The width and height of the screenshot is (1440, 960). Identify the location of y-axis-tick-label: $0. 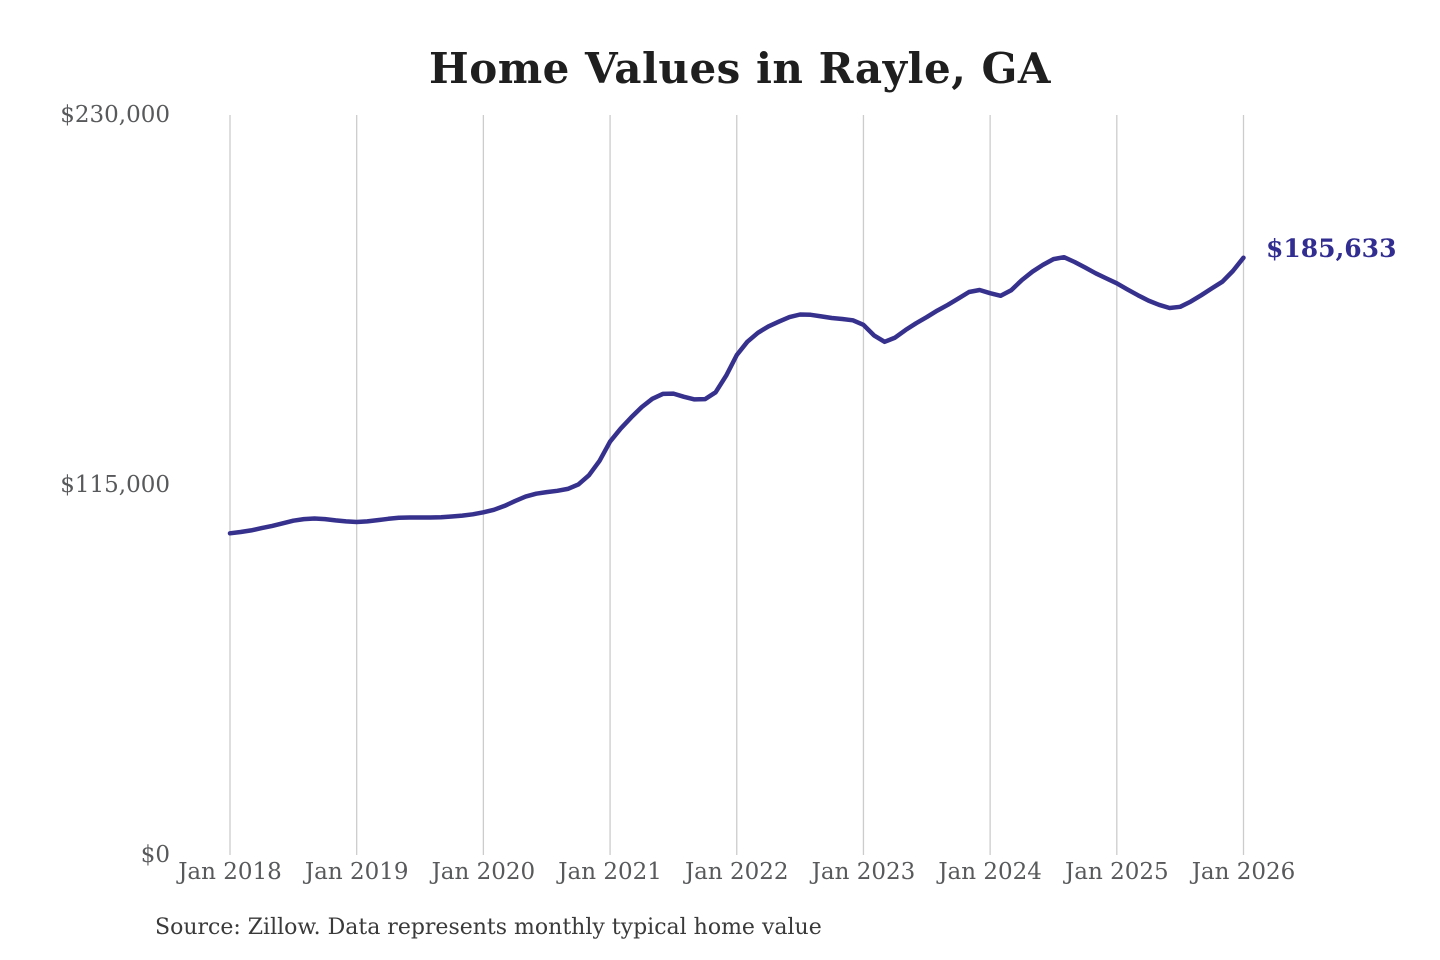
(155, 855).